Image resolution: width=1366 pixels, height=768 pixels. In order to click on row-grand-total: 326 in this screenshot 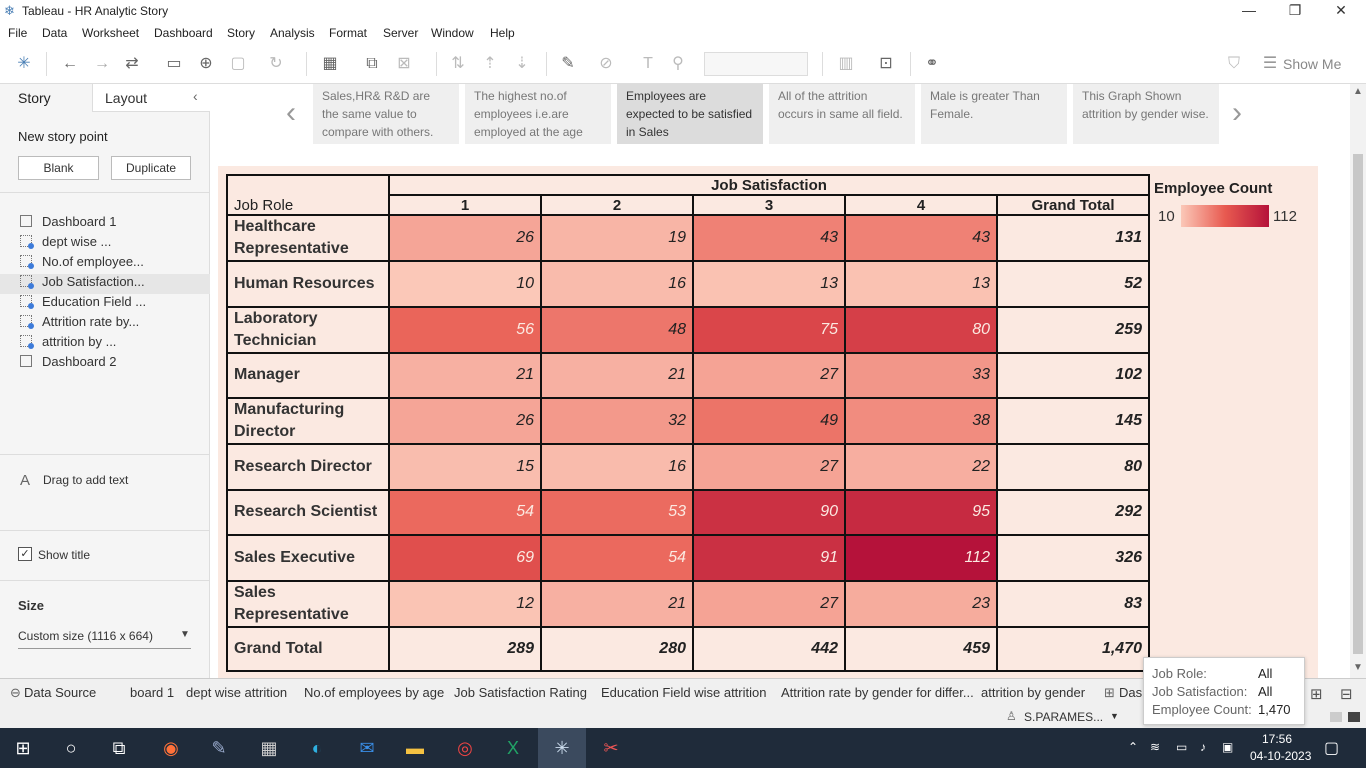, I will do `click(1073, 558)`.